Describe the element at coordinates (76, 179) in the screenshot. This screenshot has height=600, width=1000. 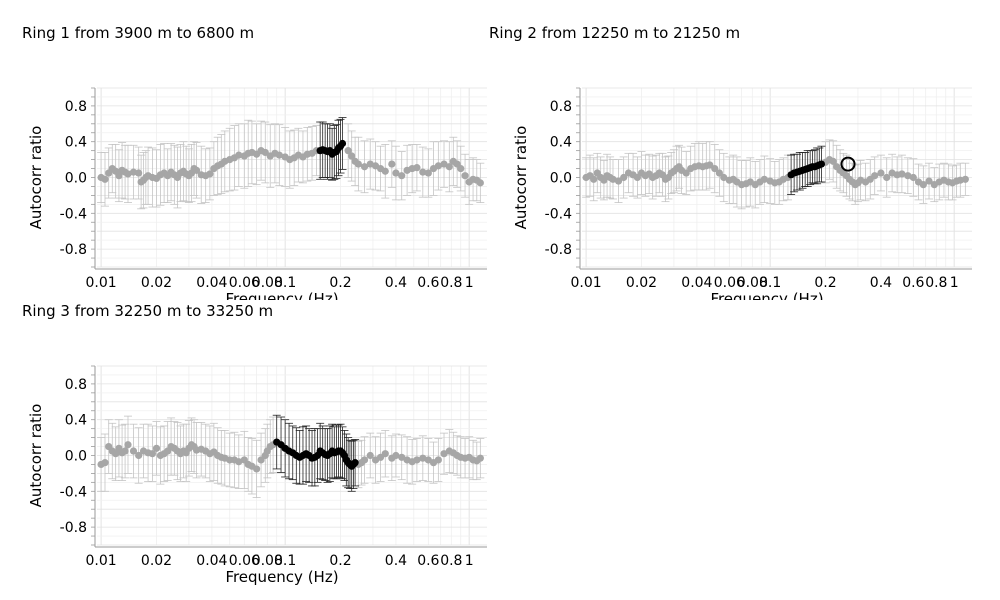
I see `ring-1-ytick-label: 0.0` at that location.